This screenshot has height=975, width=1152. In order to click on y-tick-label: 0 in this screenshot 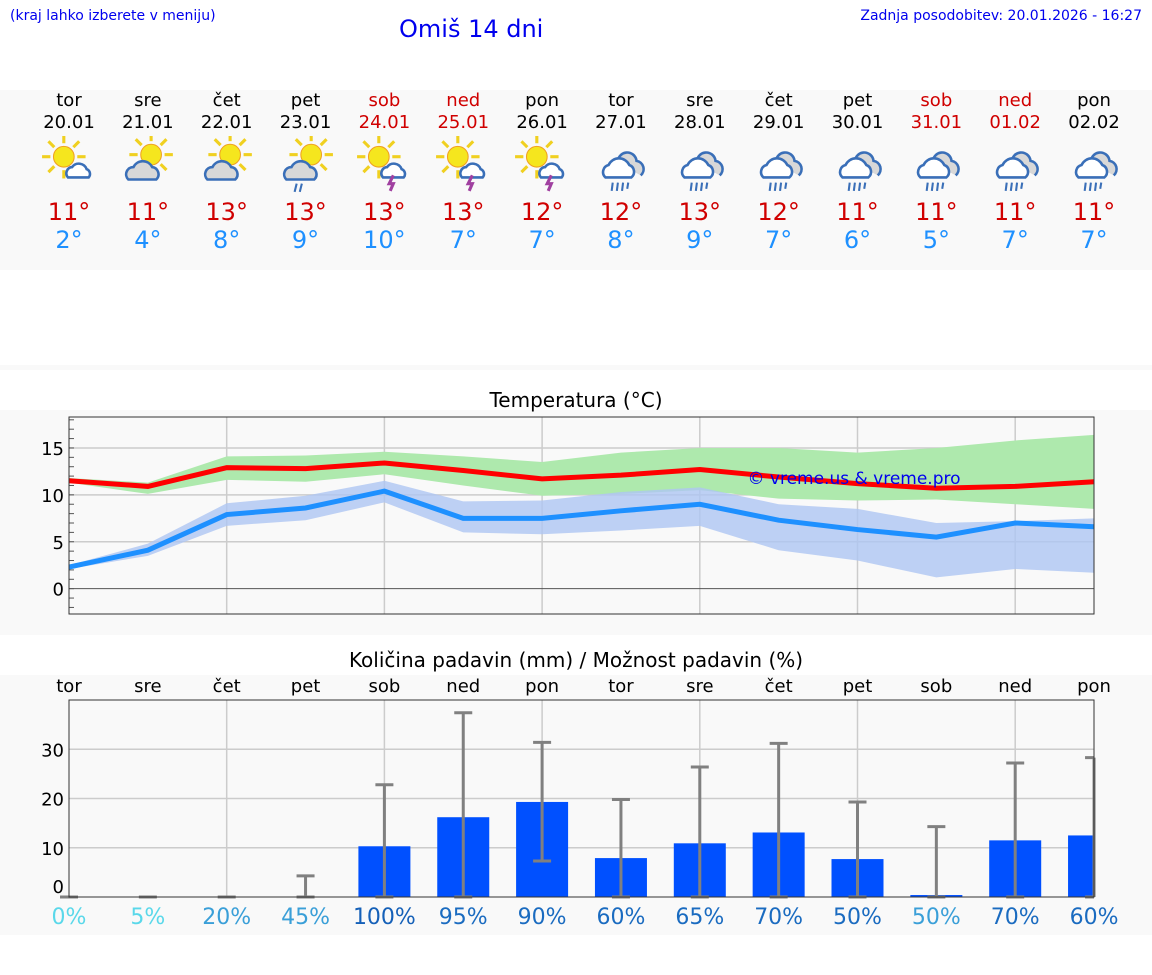, I will do `click(58, 590)`.